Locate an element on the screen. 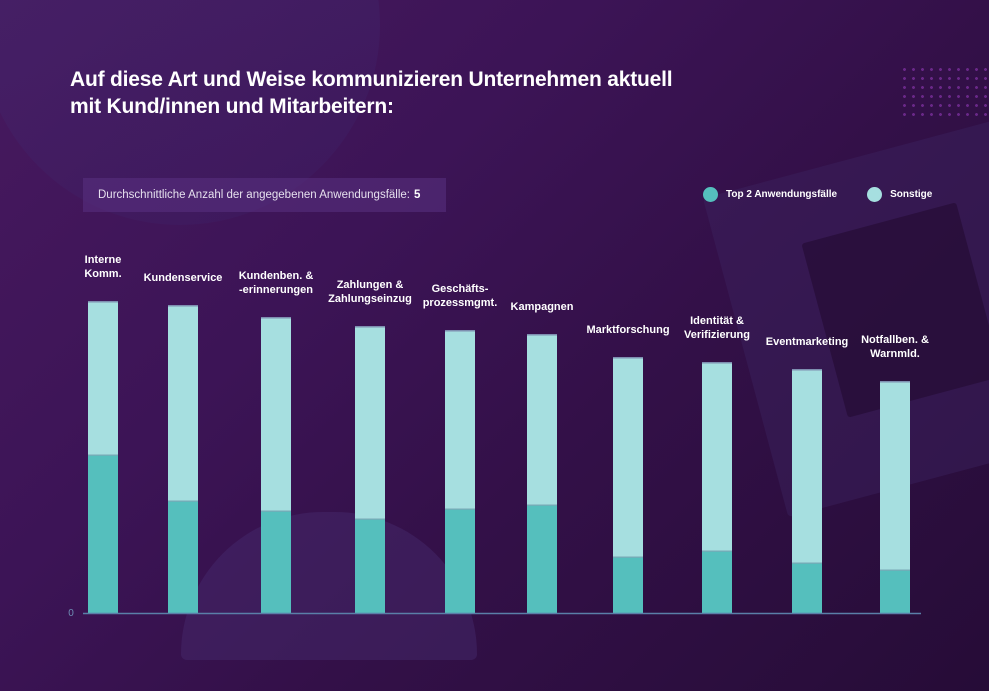 This screenshot has height=691, width=989. category-label-line: Kundenben. & is located at coordinates (276, 276).